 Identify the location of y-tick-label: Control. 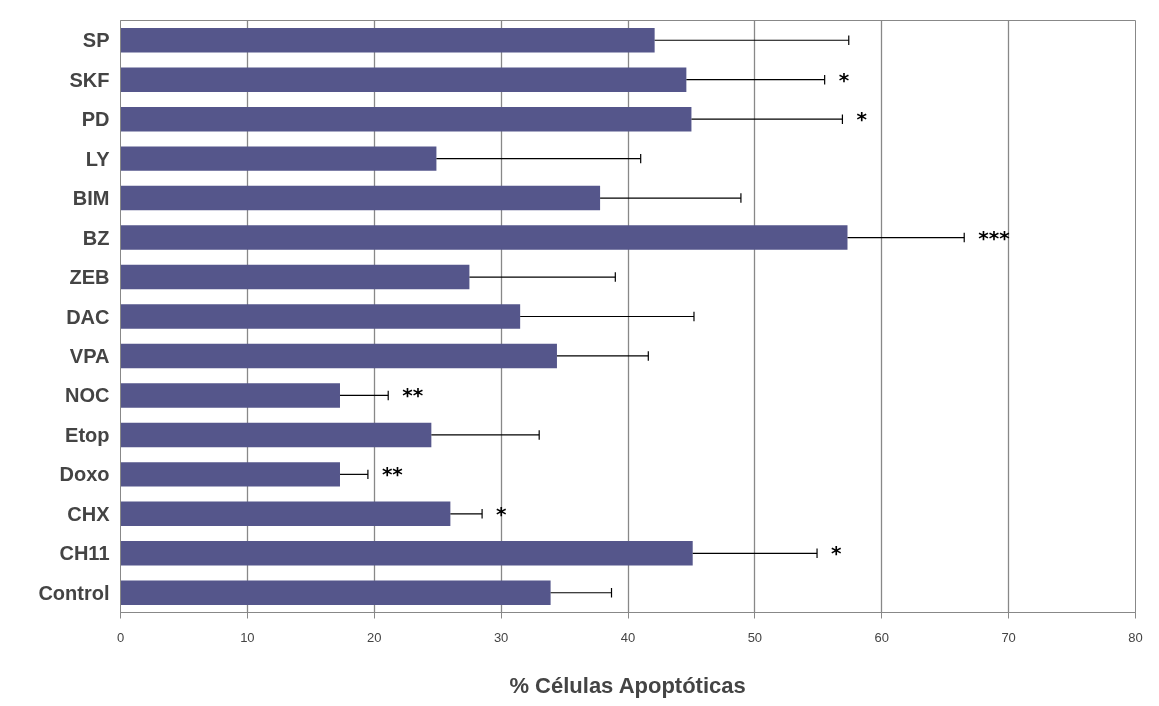
(74, 592).